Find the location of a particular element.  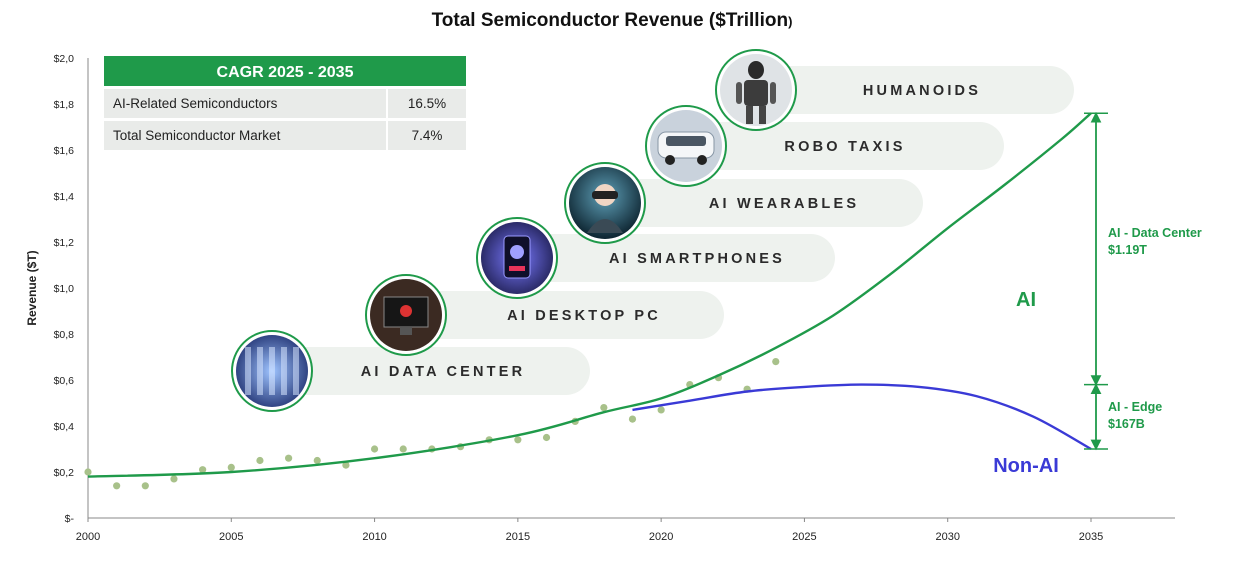

cagr-row1-value-cell is located at coordinates (427, 103).